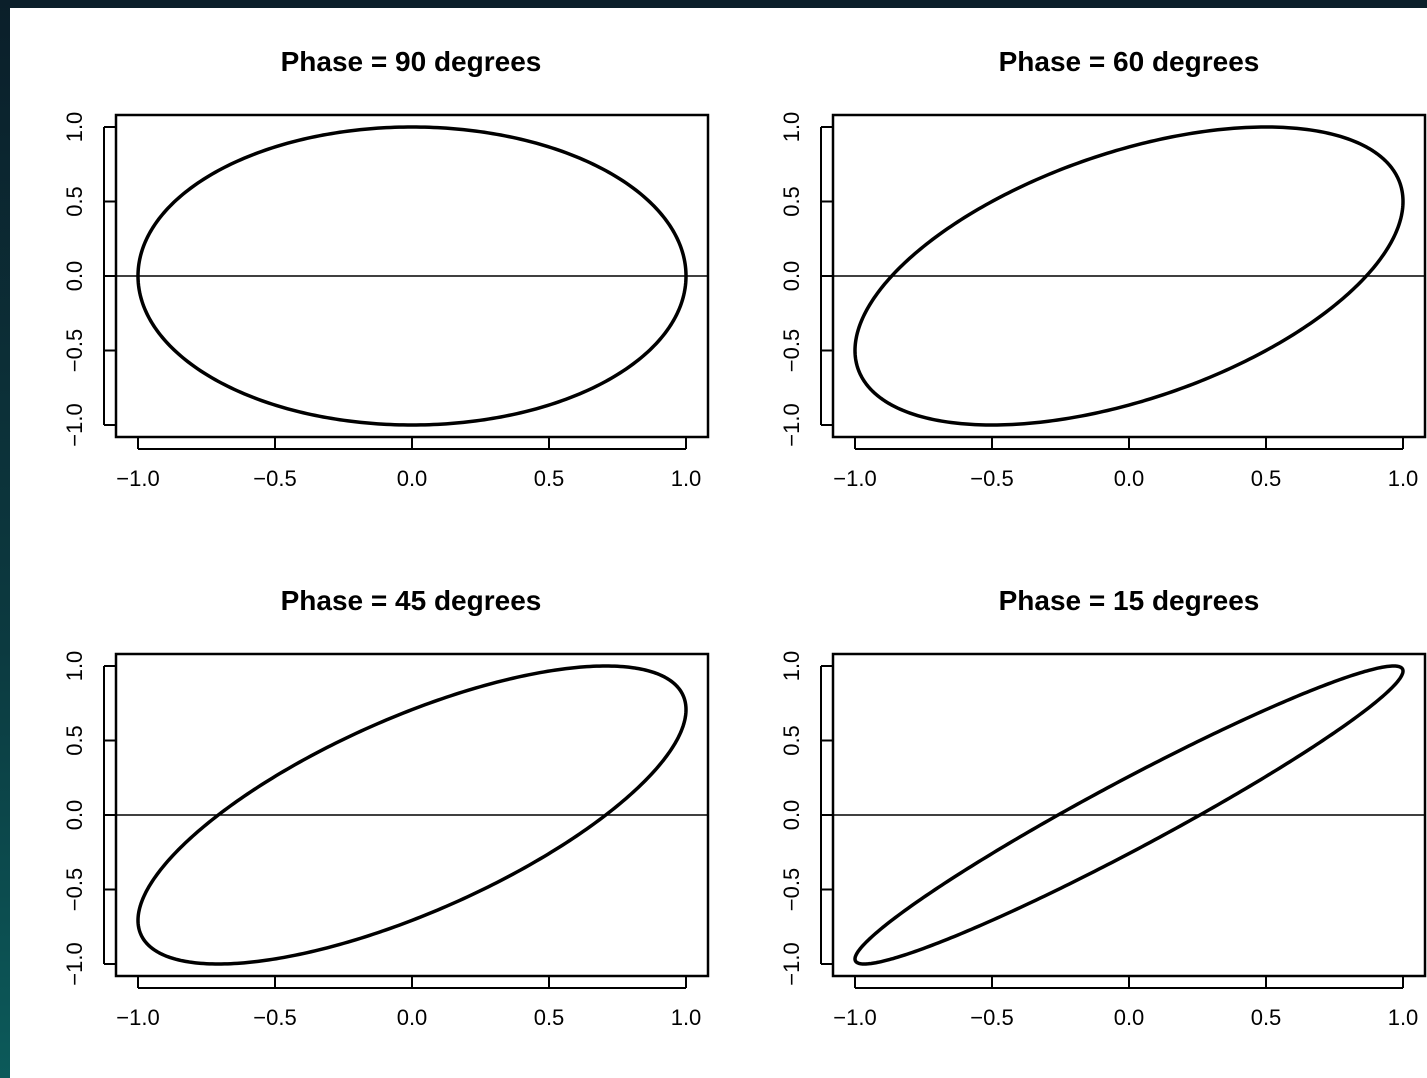  I want to click on panel-title: Phase = 45 degrees, so click(411, 600).